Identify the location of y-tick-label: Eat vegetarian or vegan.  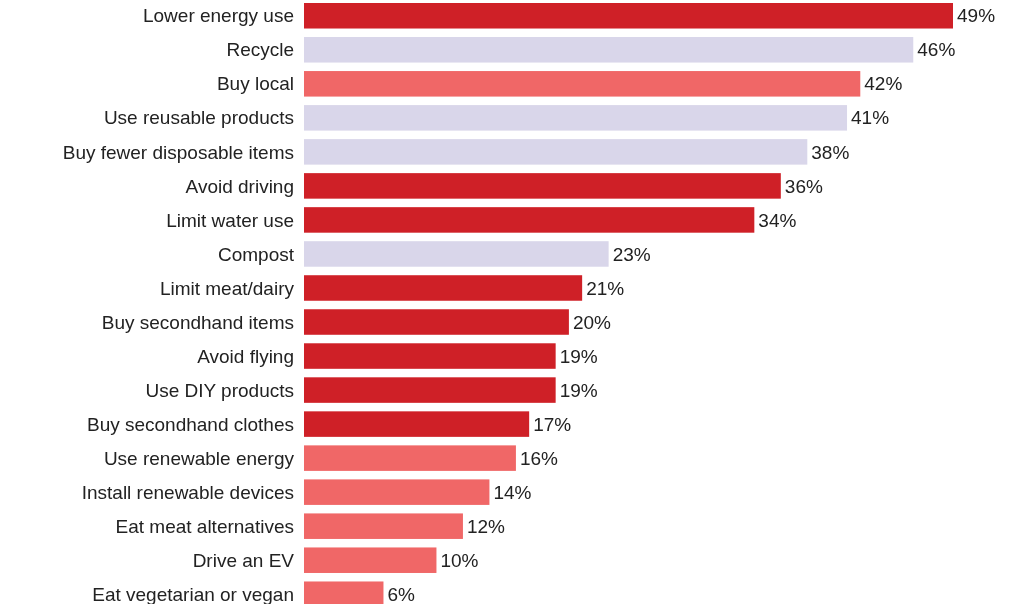
(193, 593).